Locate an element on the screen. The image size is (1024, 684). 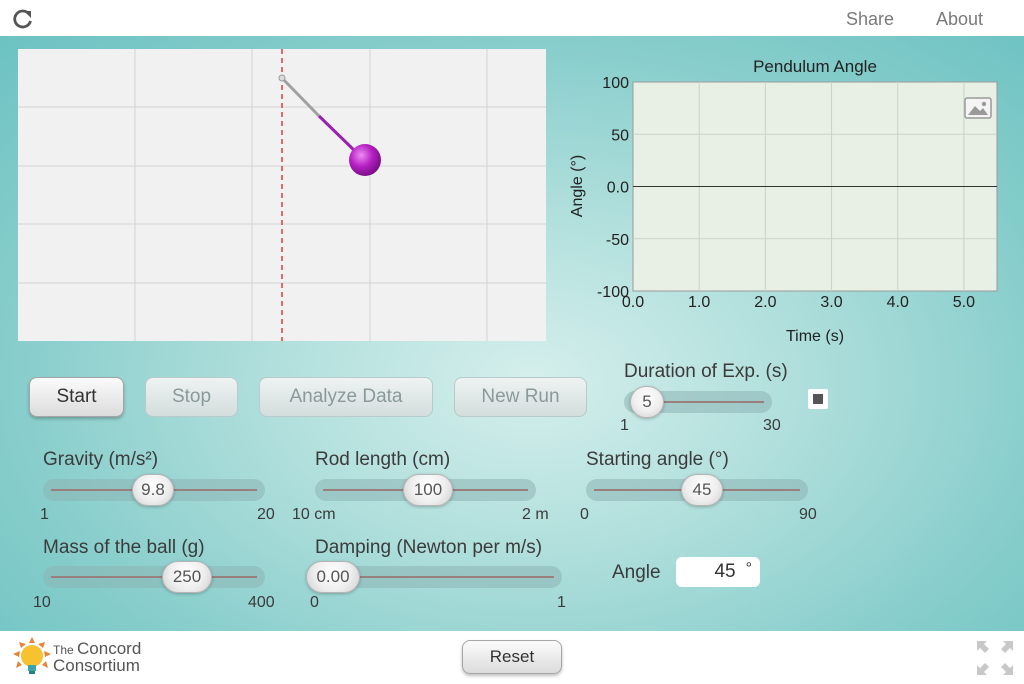
start-button: Start is located at coordinates (76, 397).